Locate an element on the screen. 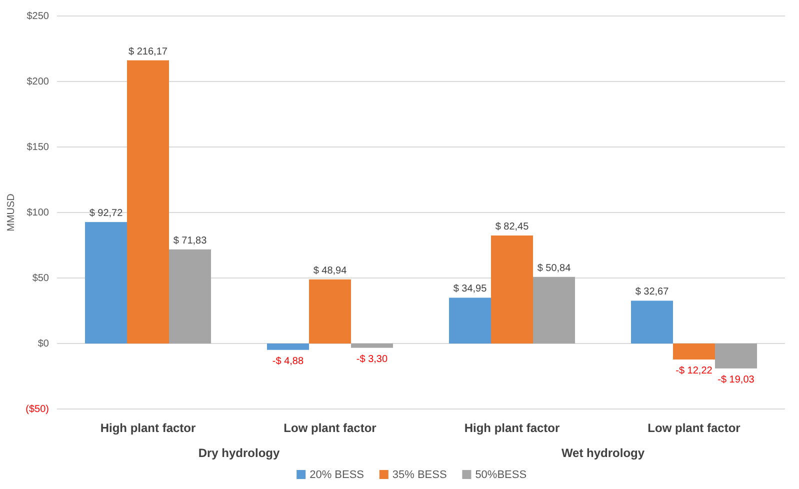  data-label: $ 32,67 is located at coordinates (652, 292).